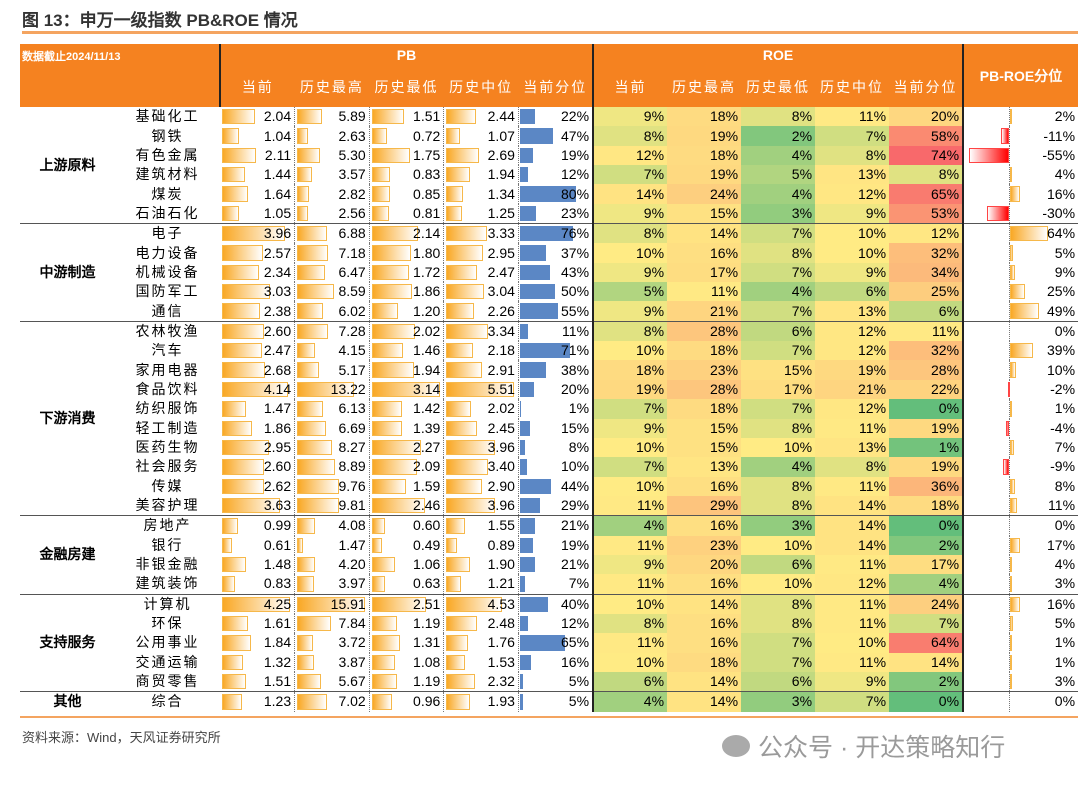 The width and height of the screenshot is (1080, 787). What do you see at coordinates (556, 681) in the screenshot?
I see `pb-cell: 5%` at bounding box center [556, 681].